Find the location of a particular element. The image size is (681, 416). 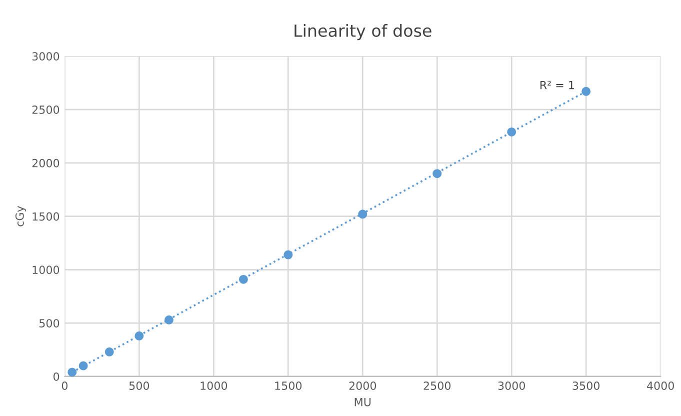

chart-title: Linearity of dose is located at coordinates (363, 32).